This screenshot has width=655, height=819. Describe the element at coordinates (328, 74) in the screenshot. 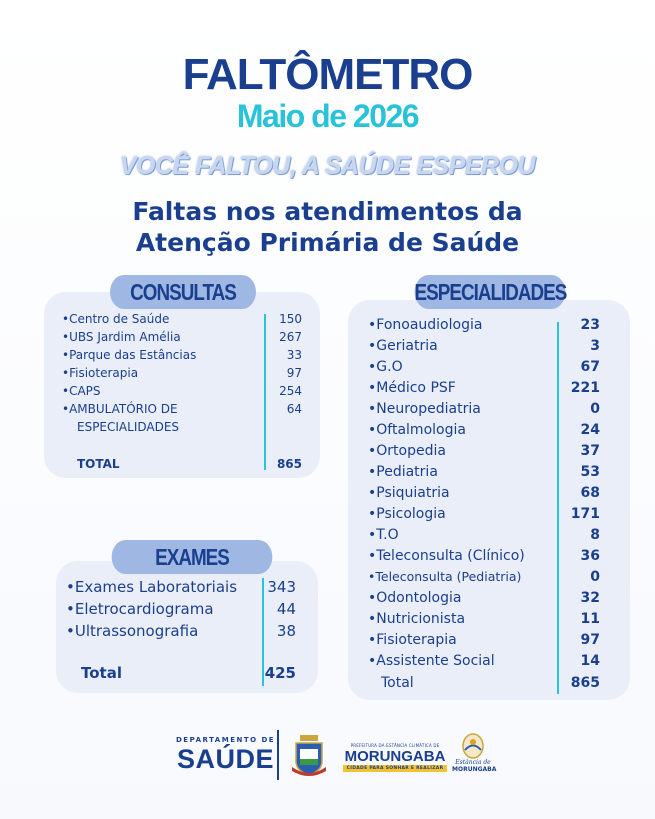

I see `page-title: FALTÔMETRO` at that location.